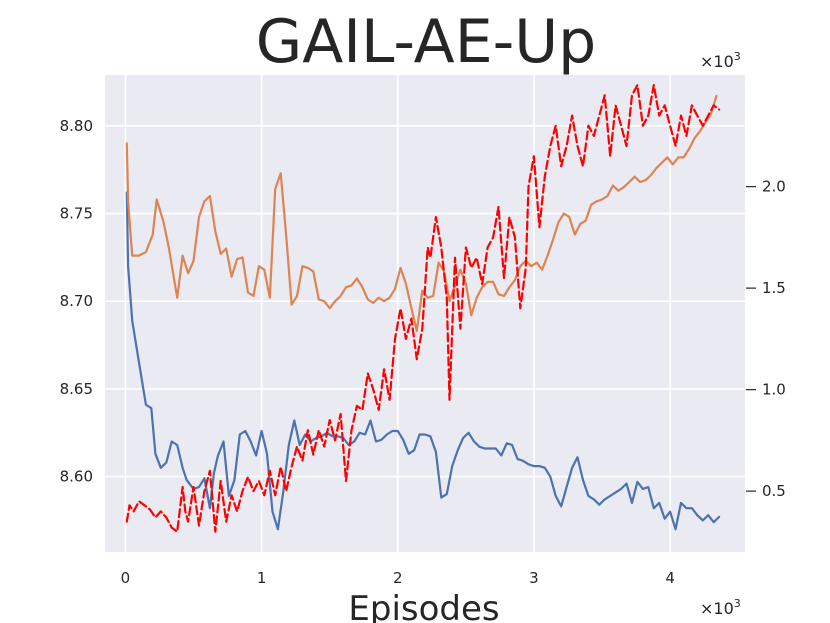  I want to click on x-tick-label: 0, so click(126, 578).